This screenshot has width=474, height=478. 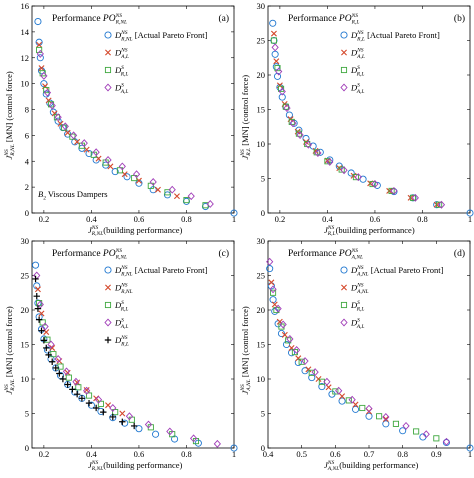 I want to click on y-tick-label: 6, so click(x=27, y=135).